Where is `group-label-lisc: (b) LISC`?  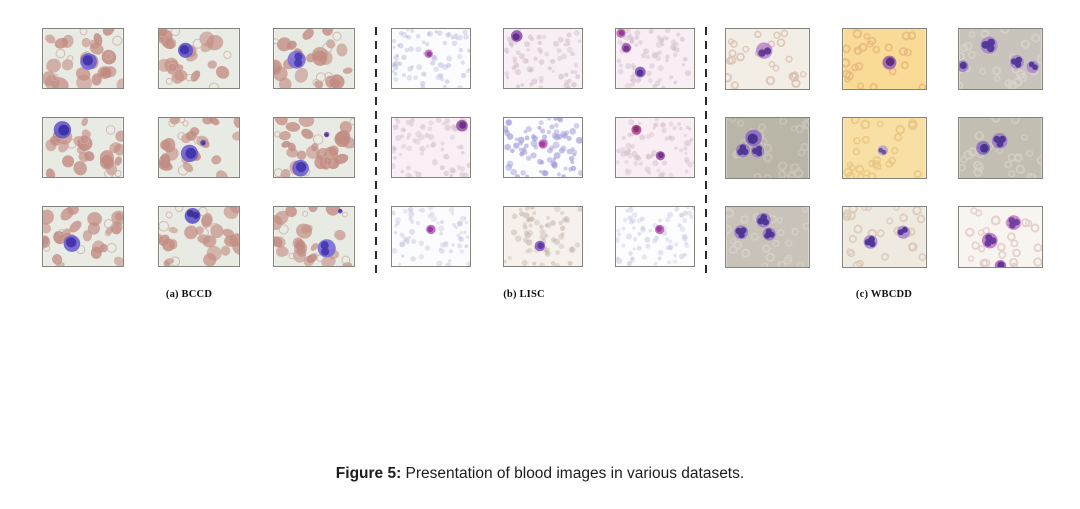
group-label-lisc: (b) LISC is located at coordinates (524, 294).